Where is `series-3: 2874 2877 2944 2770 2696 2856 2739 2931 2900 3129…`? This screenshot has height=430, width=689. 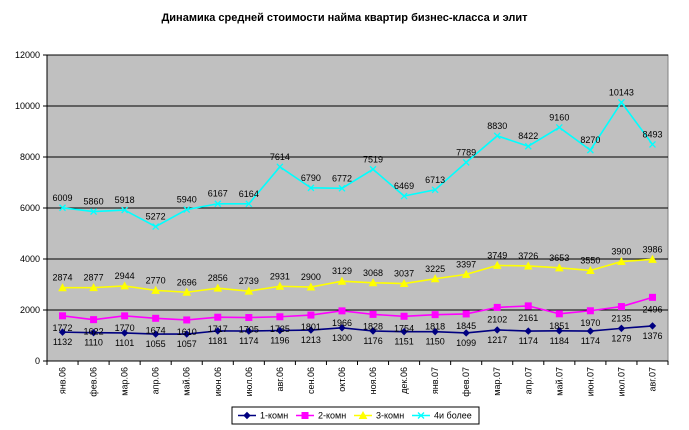 series-3: 2874 2877 2944 2770 2696 2856 2739 2931 2900 3129… is located at coordinates (357, 270).